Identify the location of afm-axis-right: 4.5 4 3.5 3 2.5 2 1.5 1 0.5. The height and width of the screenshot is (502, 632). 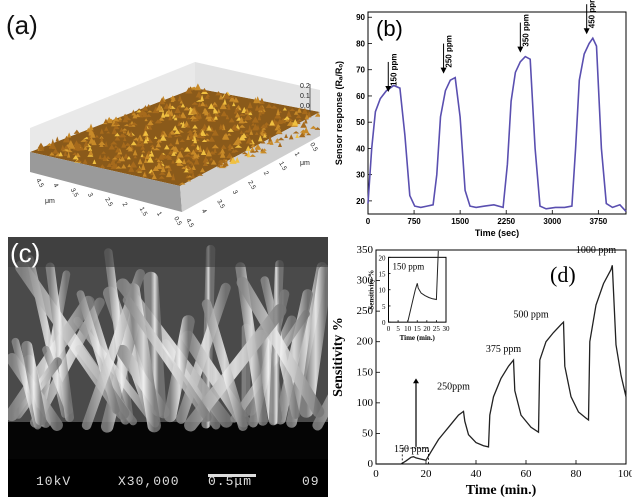
(251, 186).